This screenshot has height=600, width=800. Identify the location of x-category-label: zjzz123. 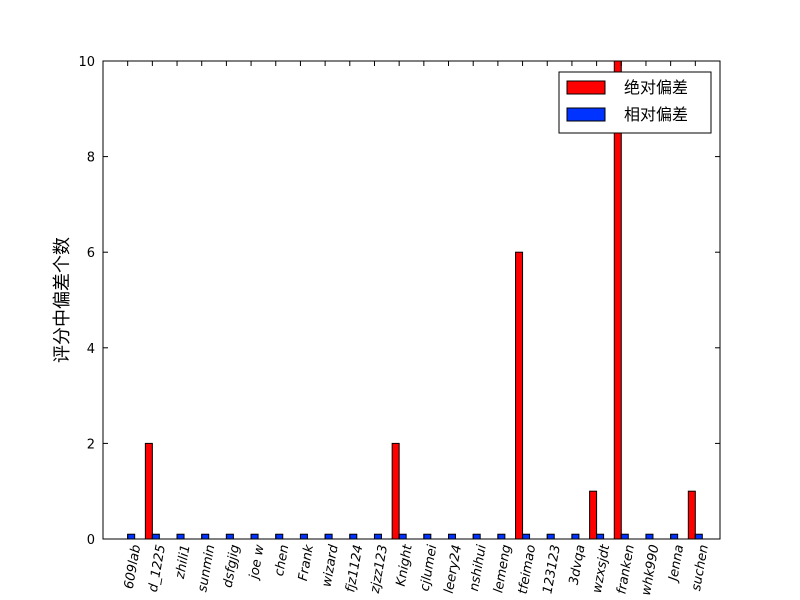
(379, 570).